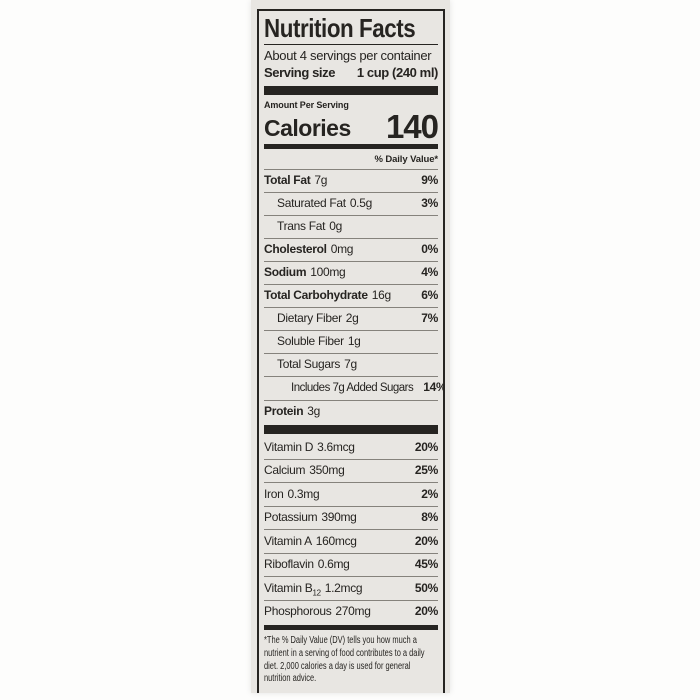 The image size is (700, 700). Describe the element at coordinates (307, 128) in the screenshot. I see `calories-label: Calories` at that location.